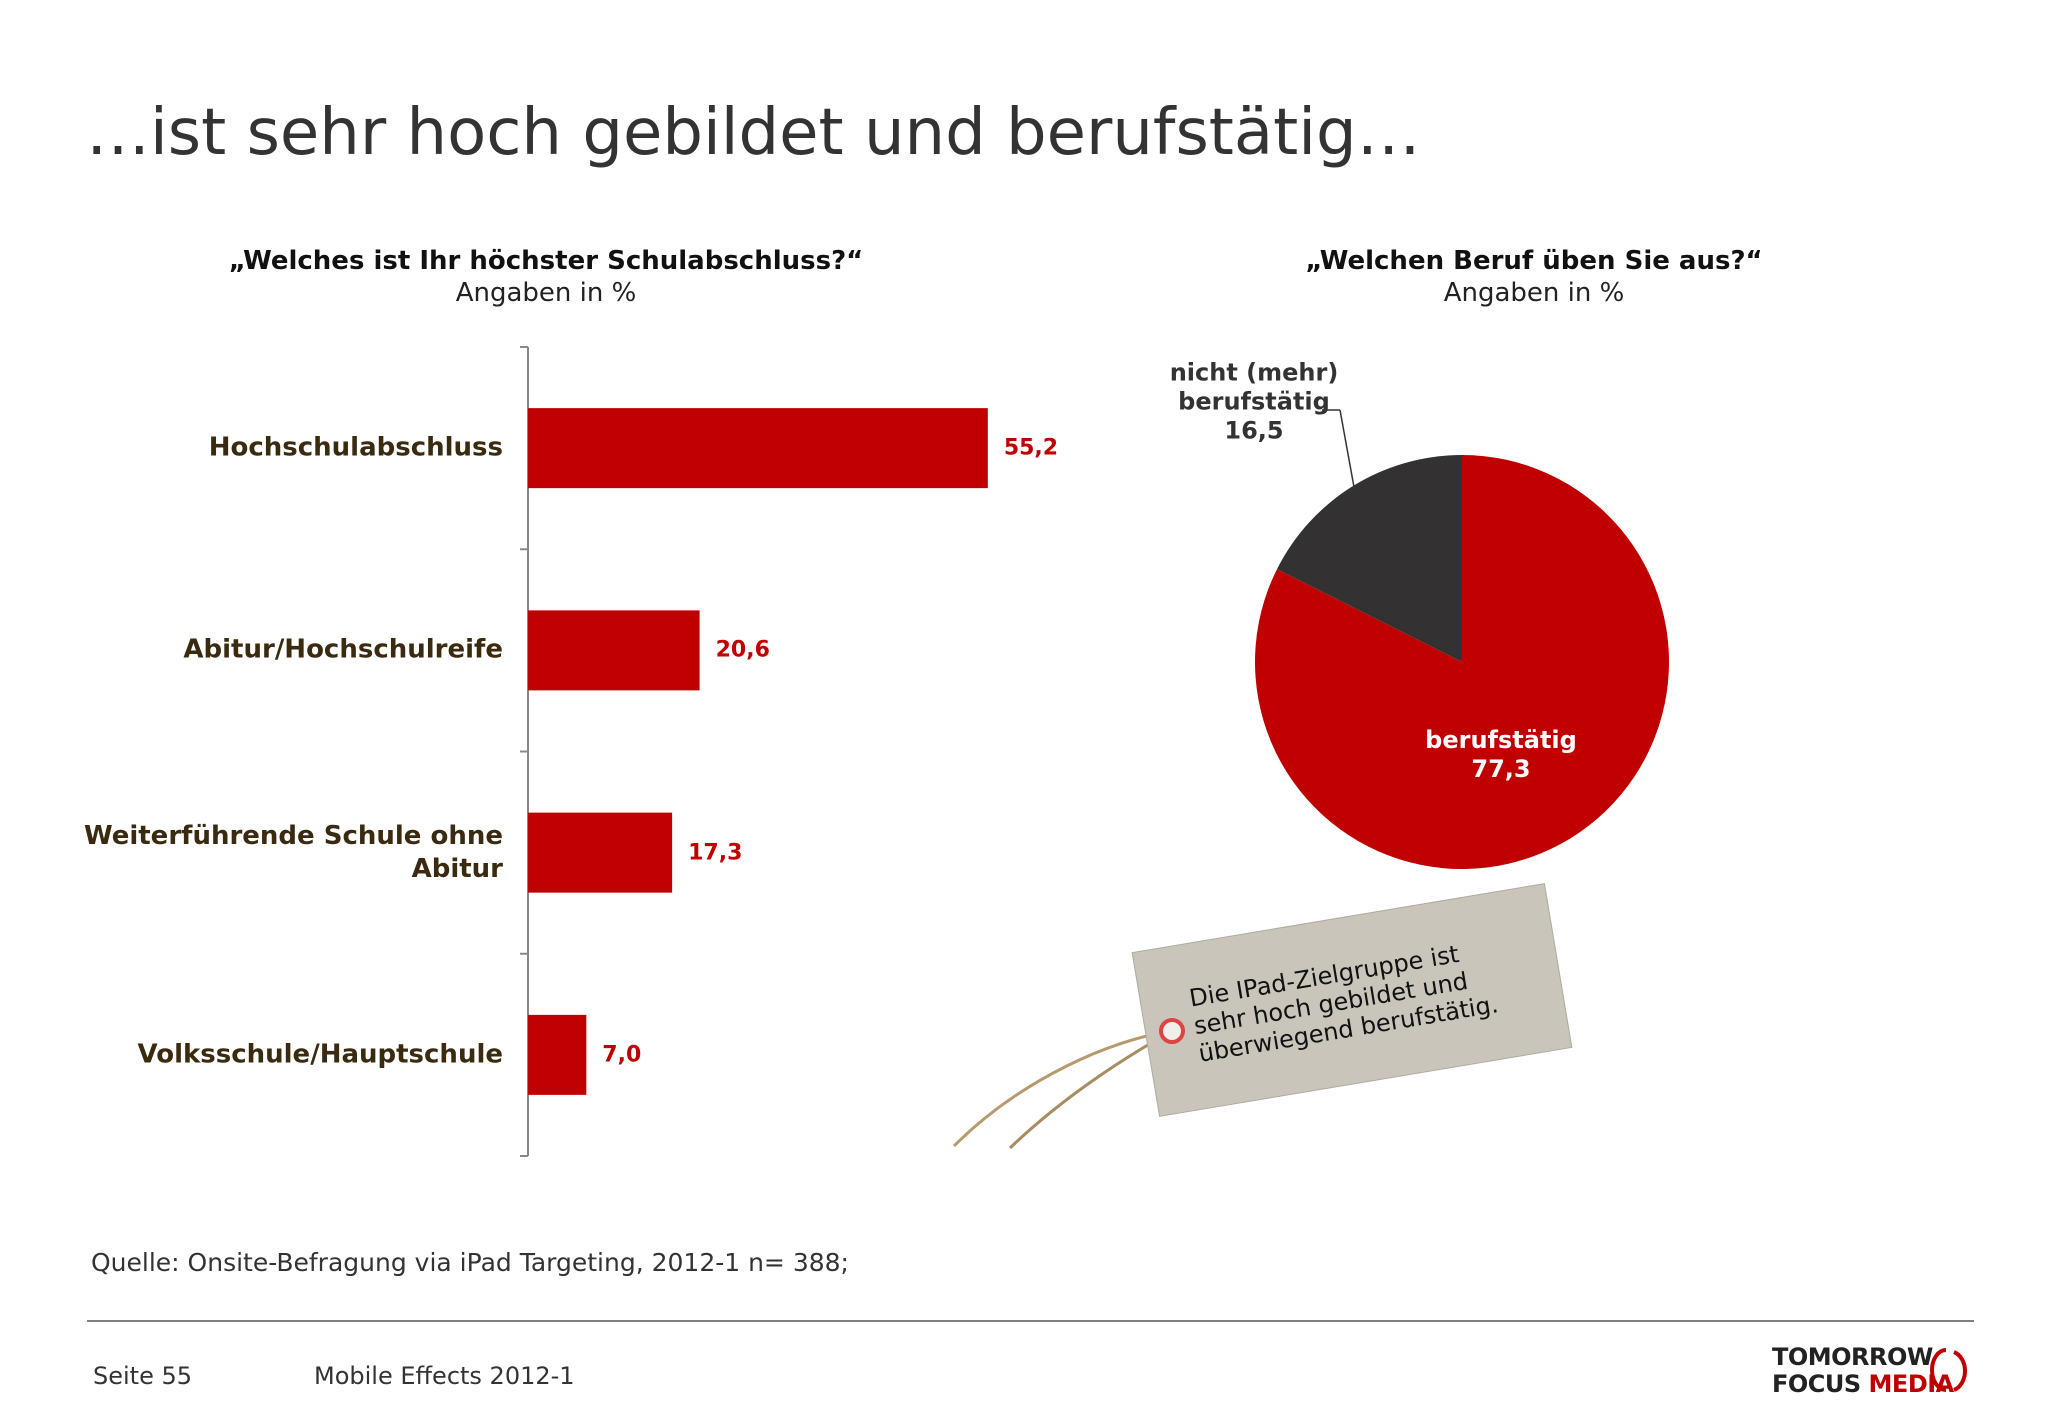 This screenshot has height=1418, width=2048. Describe the element at coordinates (143, 1376) in the screenshot. I see `page-number: Seite 55` at that location.